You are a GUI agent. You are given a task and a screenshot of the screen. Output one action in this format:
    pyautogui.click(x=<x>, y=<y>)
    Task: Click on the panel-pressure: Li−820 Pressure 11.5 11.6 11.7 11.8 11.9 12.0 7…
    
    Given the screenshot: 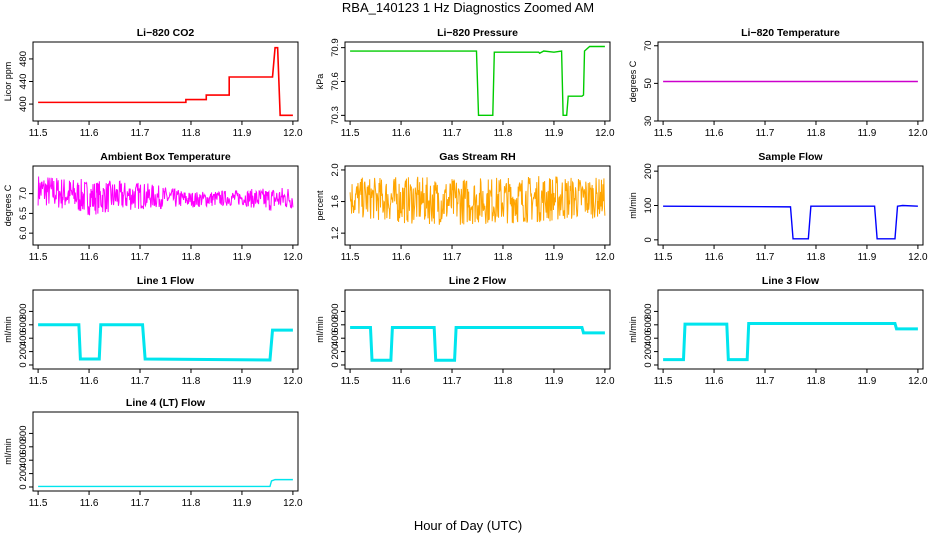 What is the action you would take?
    pyautogui.click(x=465, y=83)
    